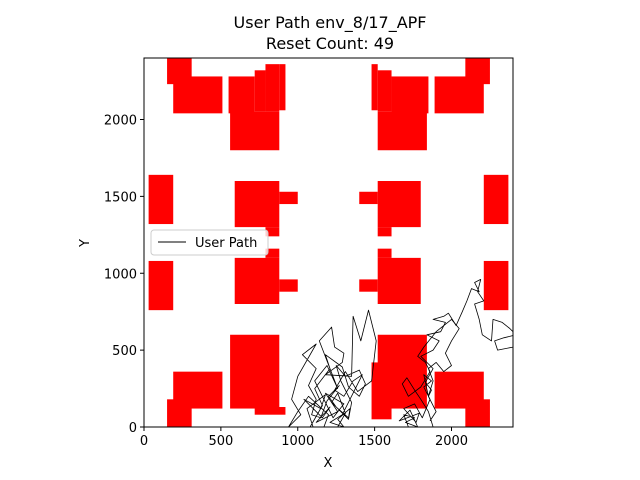 This screenshot has width=640, height=480. I want to click on legend-box, so click(209, 242).